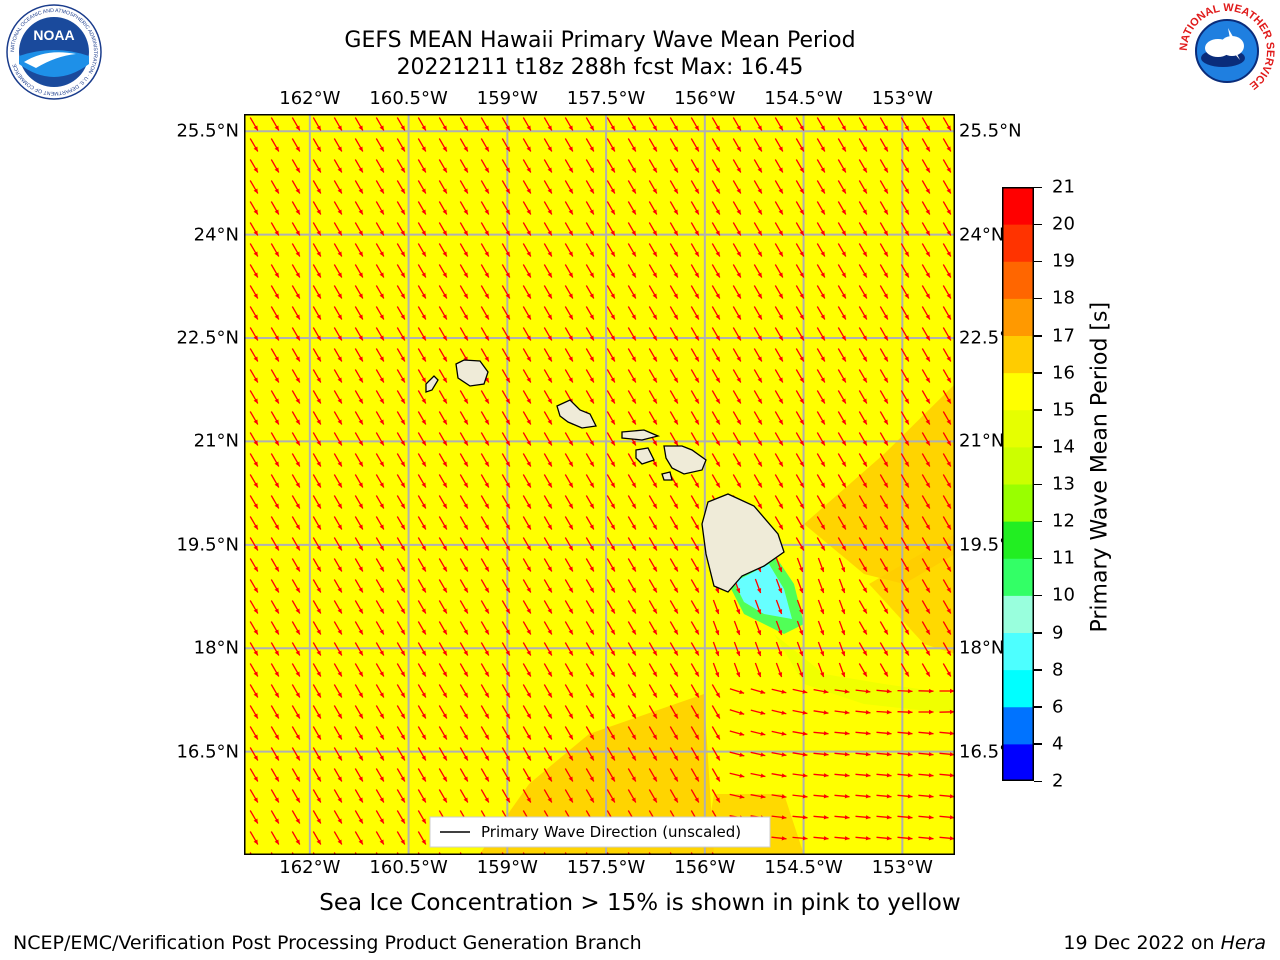 The width and height of the screenshot is (1280, 960). Describe the element at coordinates (982, 648) in the screenshot. I see `lat-tick-right-5: 18°N` at that location.